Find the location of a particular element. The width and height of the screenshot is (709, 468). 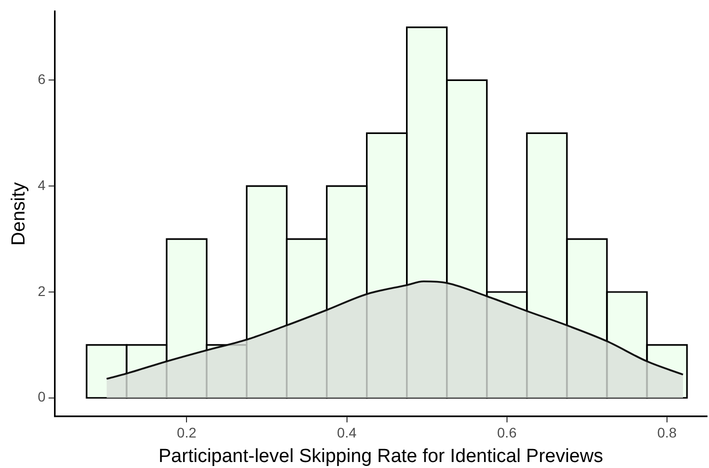

x-tick-label: 0.2 is located at coordinates (186, 432).